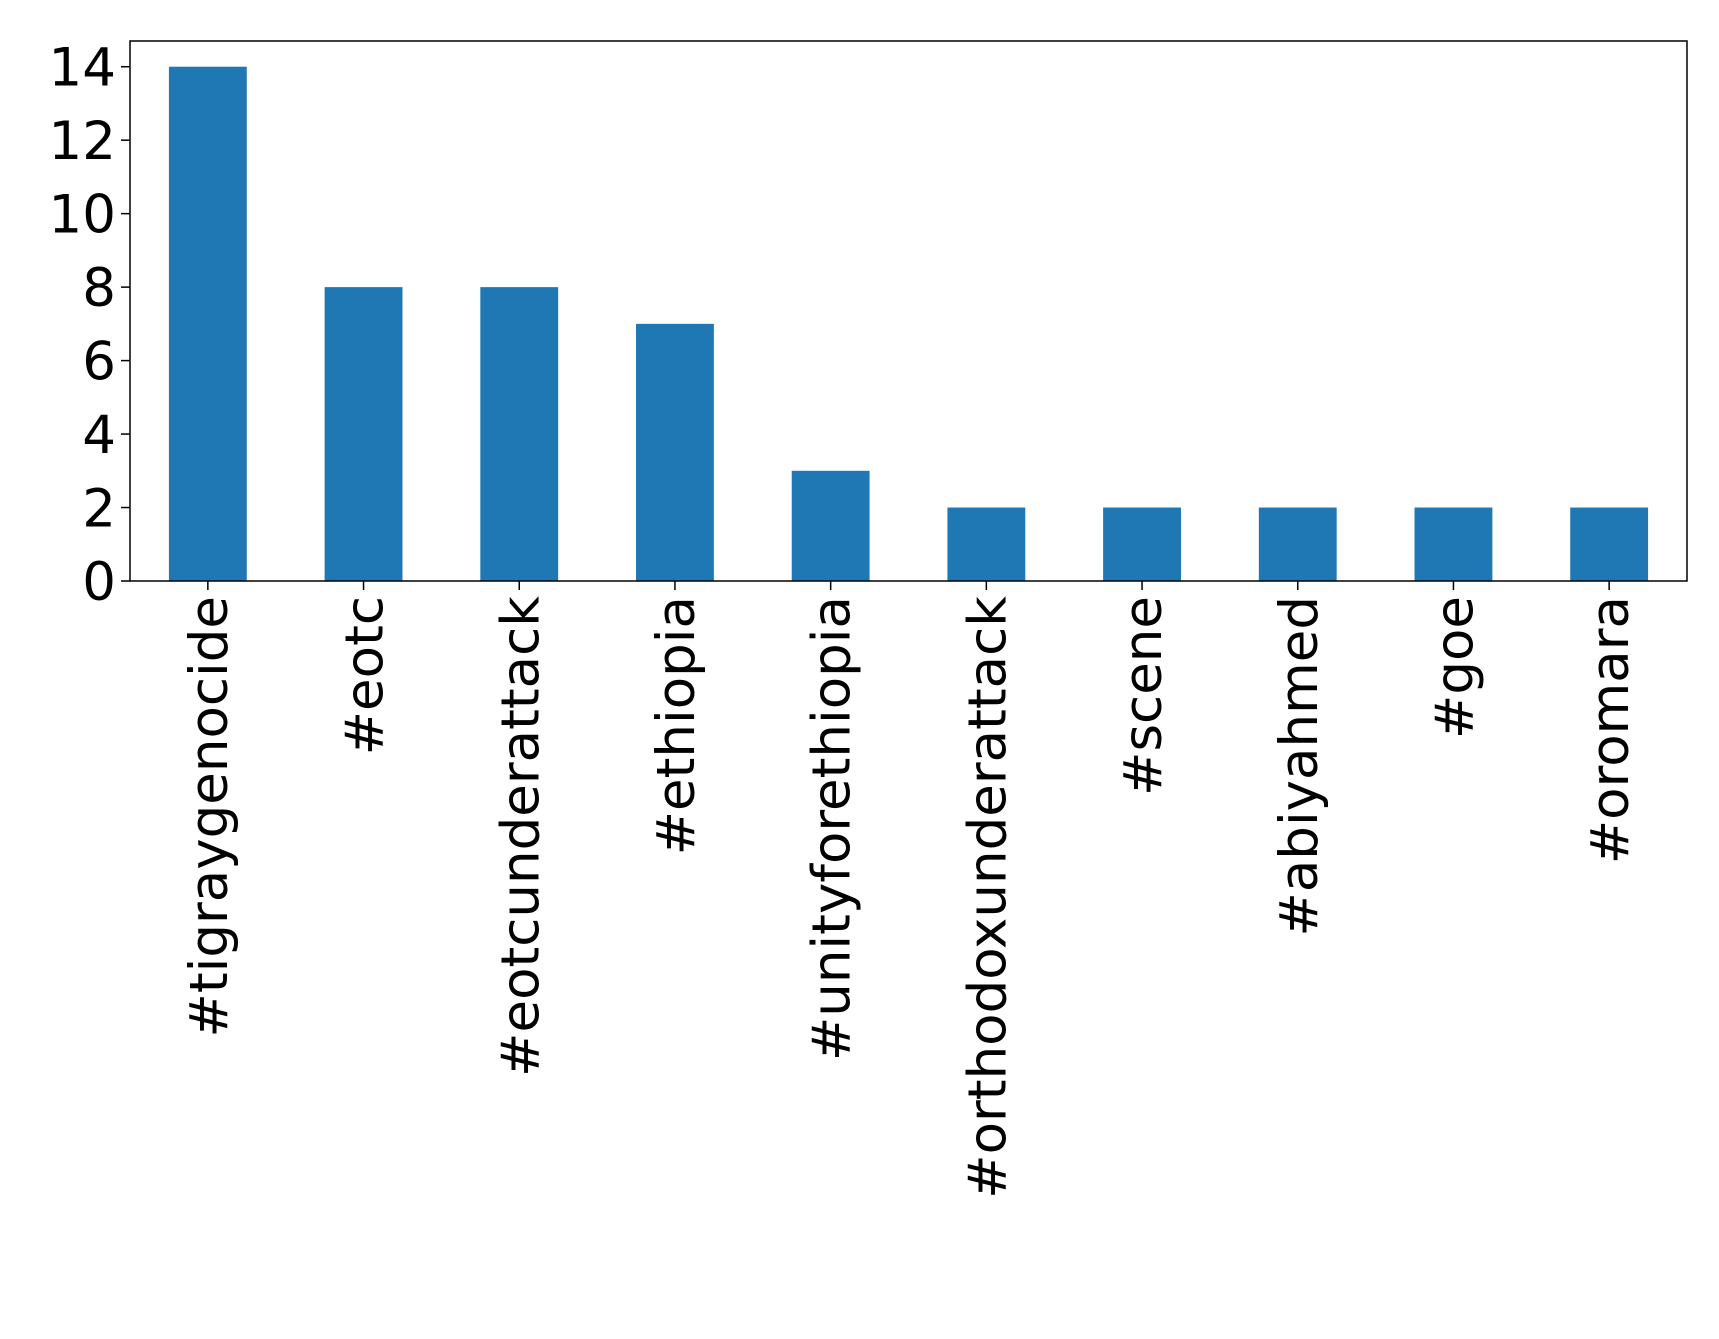 This screenshot has height=1339, width=1719. I want to click on y-tick-label: 2, so click(99, 509).